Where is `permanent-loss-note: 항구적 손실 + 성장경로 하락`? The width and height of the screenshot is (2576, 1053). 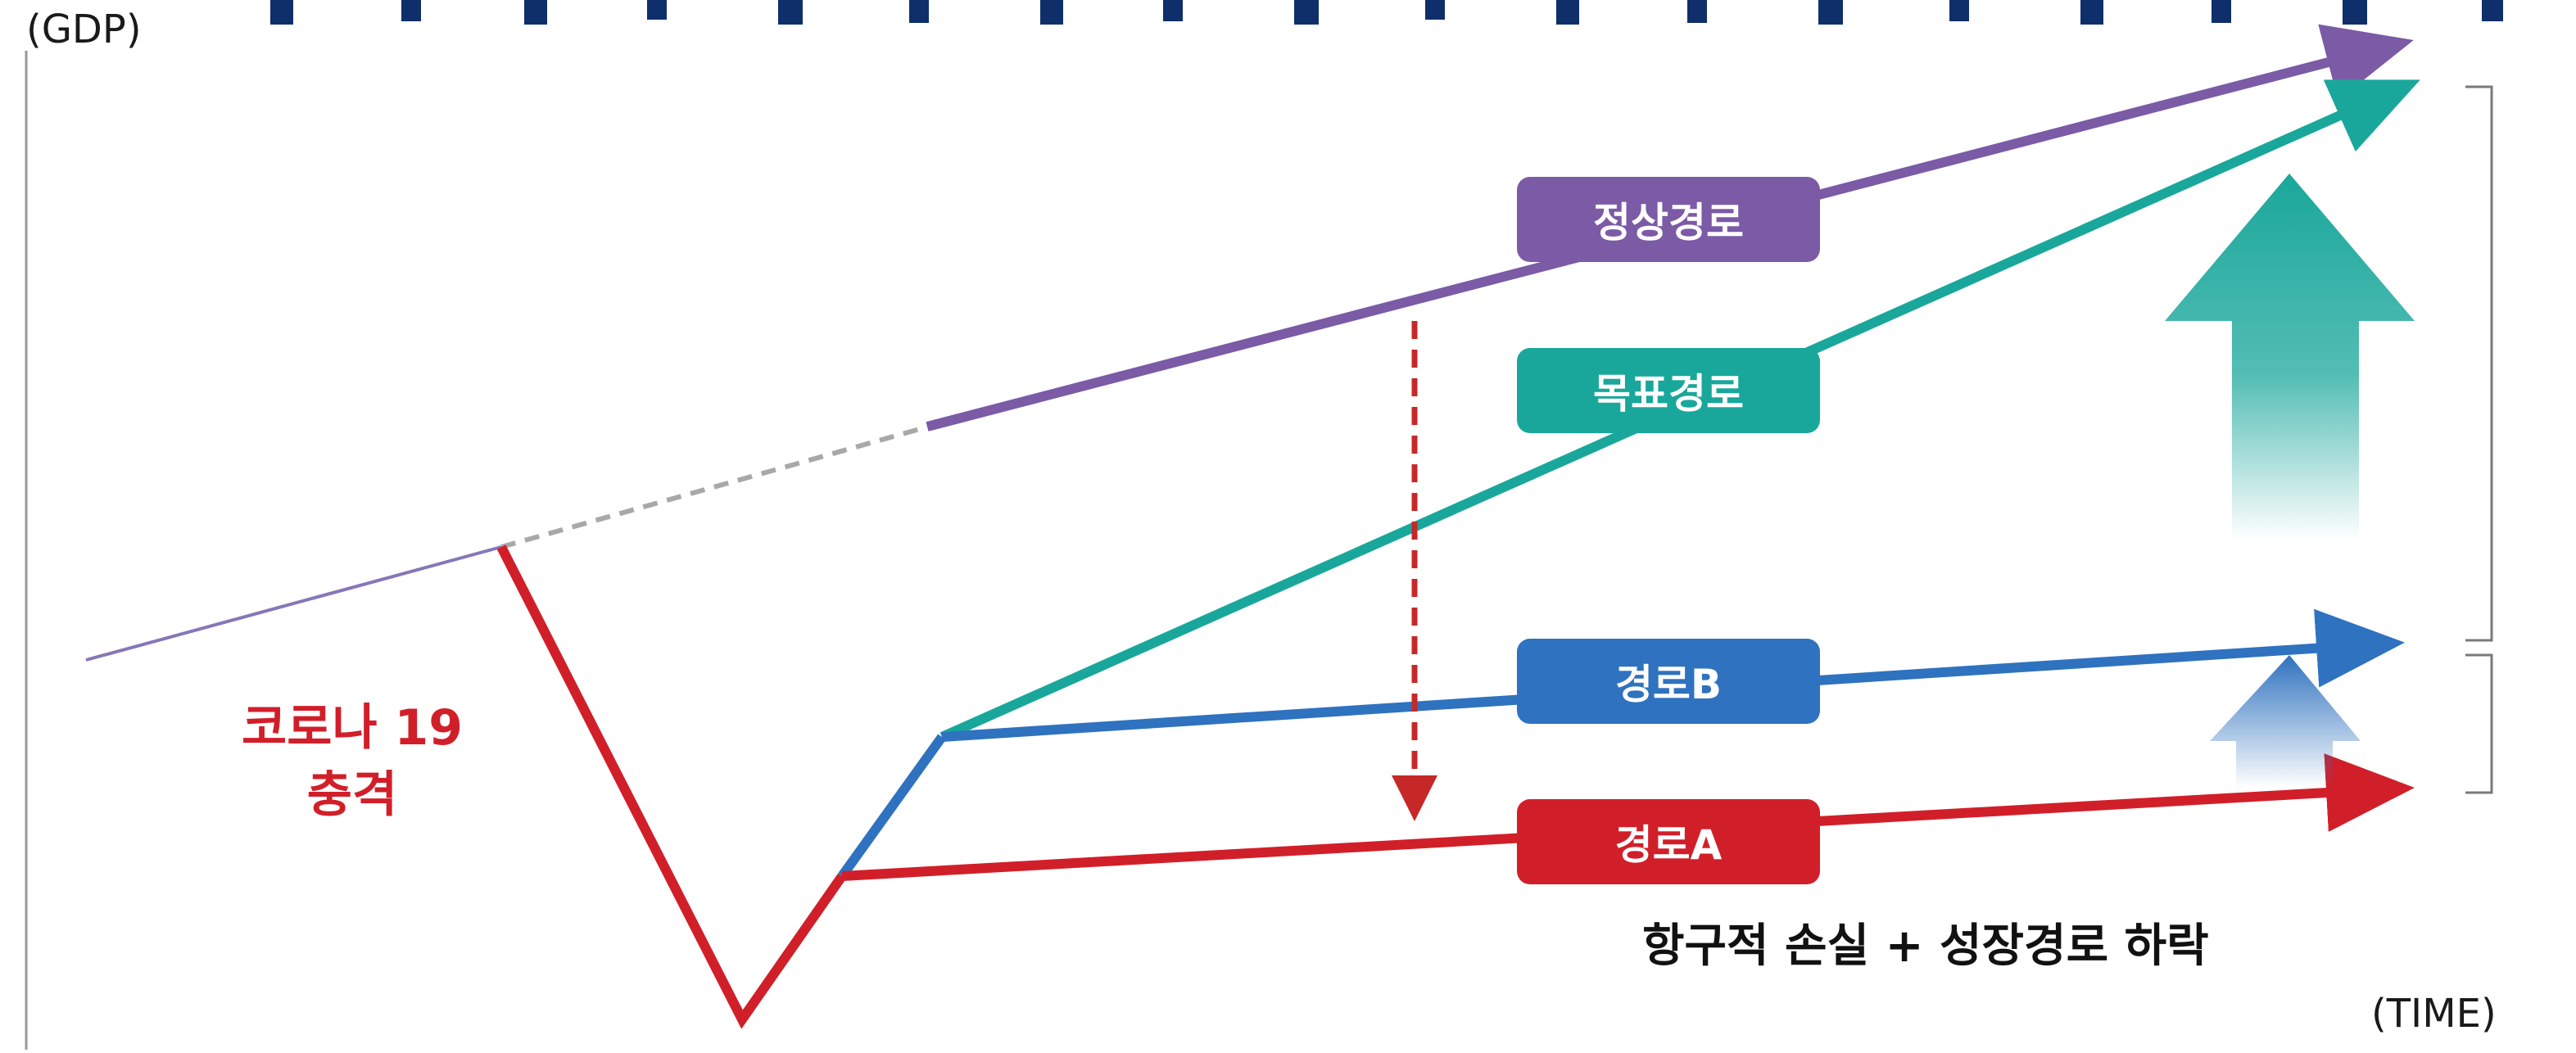 permanent-loss-note: 항구적 손실 + 성장경로 하락 is located at coordinates (1925, 946).